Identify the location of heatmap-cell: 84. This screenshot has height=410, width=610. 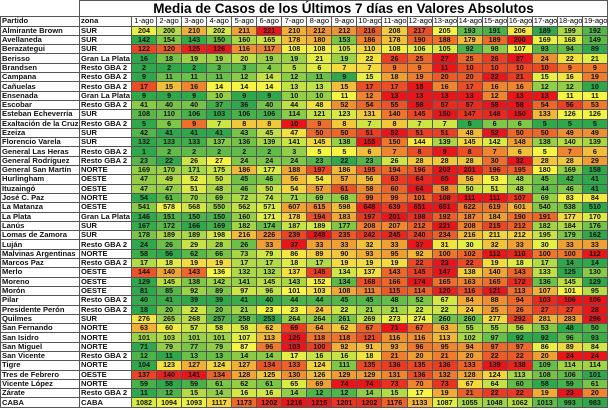
(469, 300).